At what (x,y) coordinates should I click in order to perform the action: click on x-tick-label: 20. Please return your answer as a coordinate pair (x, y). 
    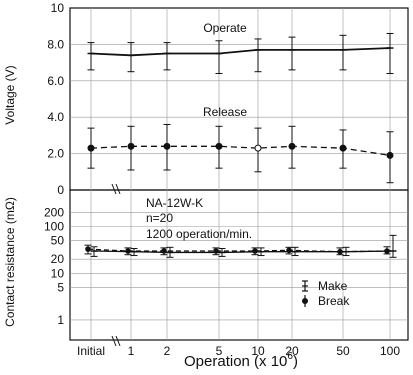
    Looking at the image, I should click on (292, 351).